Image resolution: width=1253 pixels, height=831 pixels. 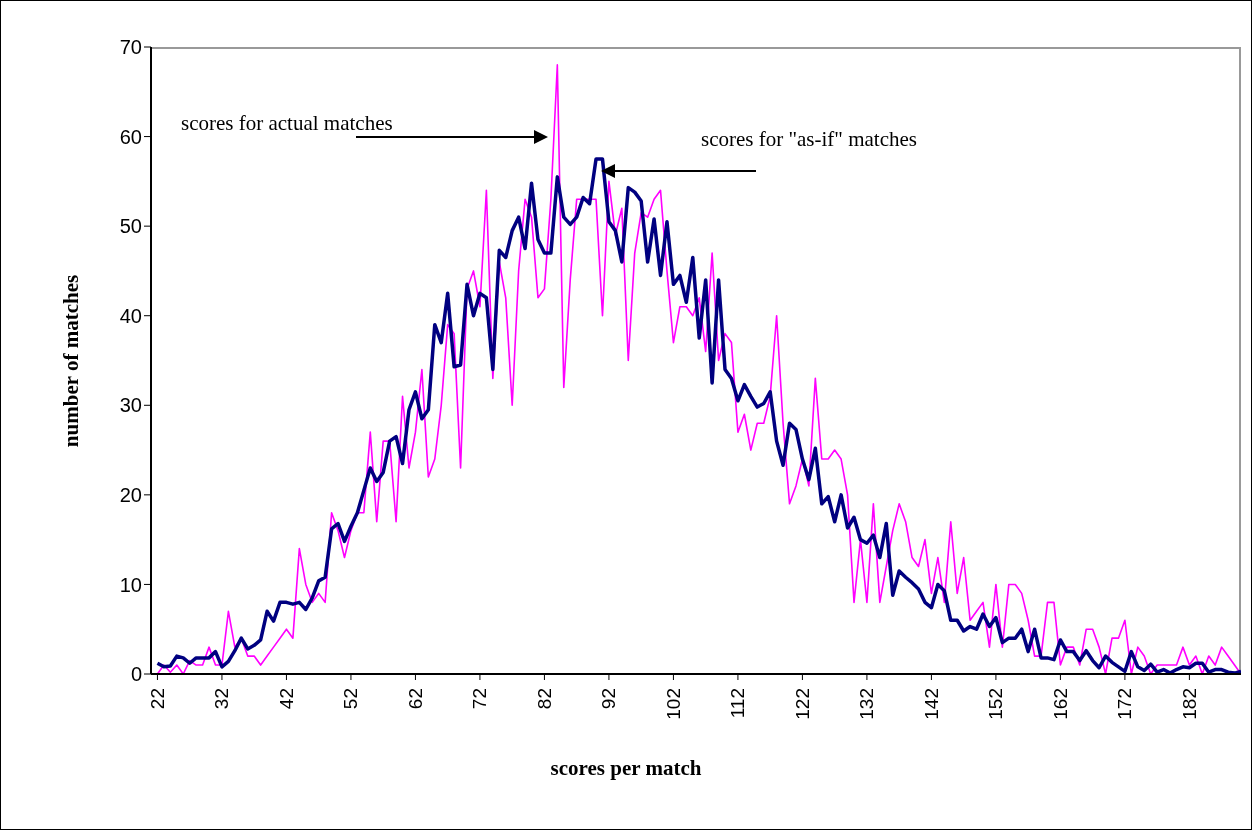 What do you see at coordinates (130, 494) in the screenshot?
I see `y-tick-label: 20` at bounding box center [130, 494].